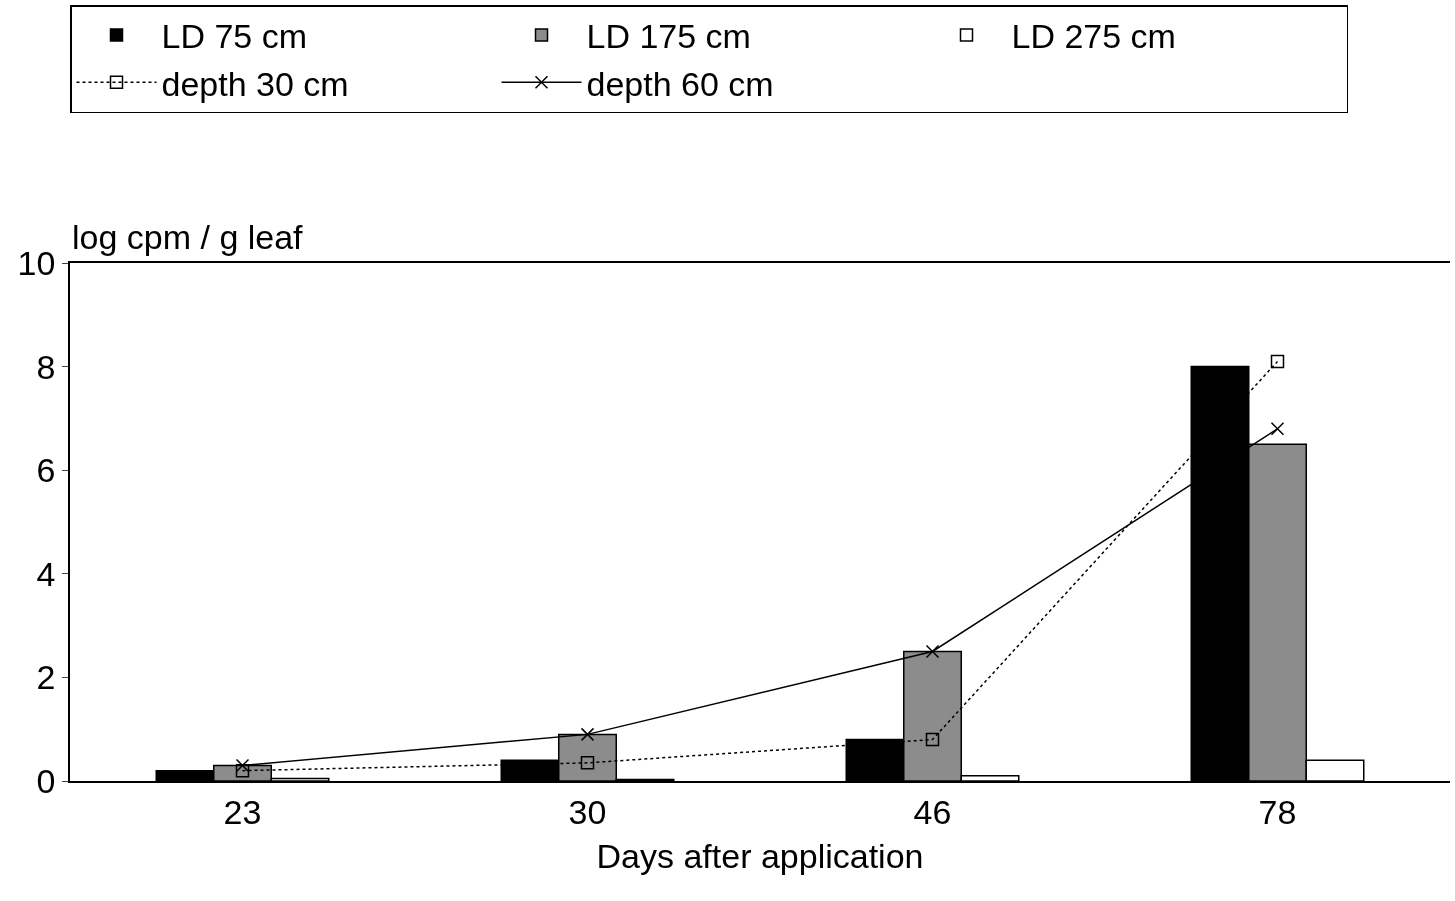 This screenshot has width=1455, height=901. I want to click on x-axis-title: Days after application, so click(760, 856).